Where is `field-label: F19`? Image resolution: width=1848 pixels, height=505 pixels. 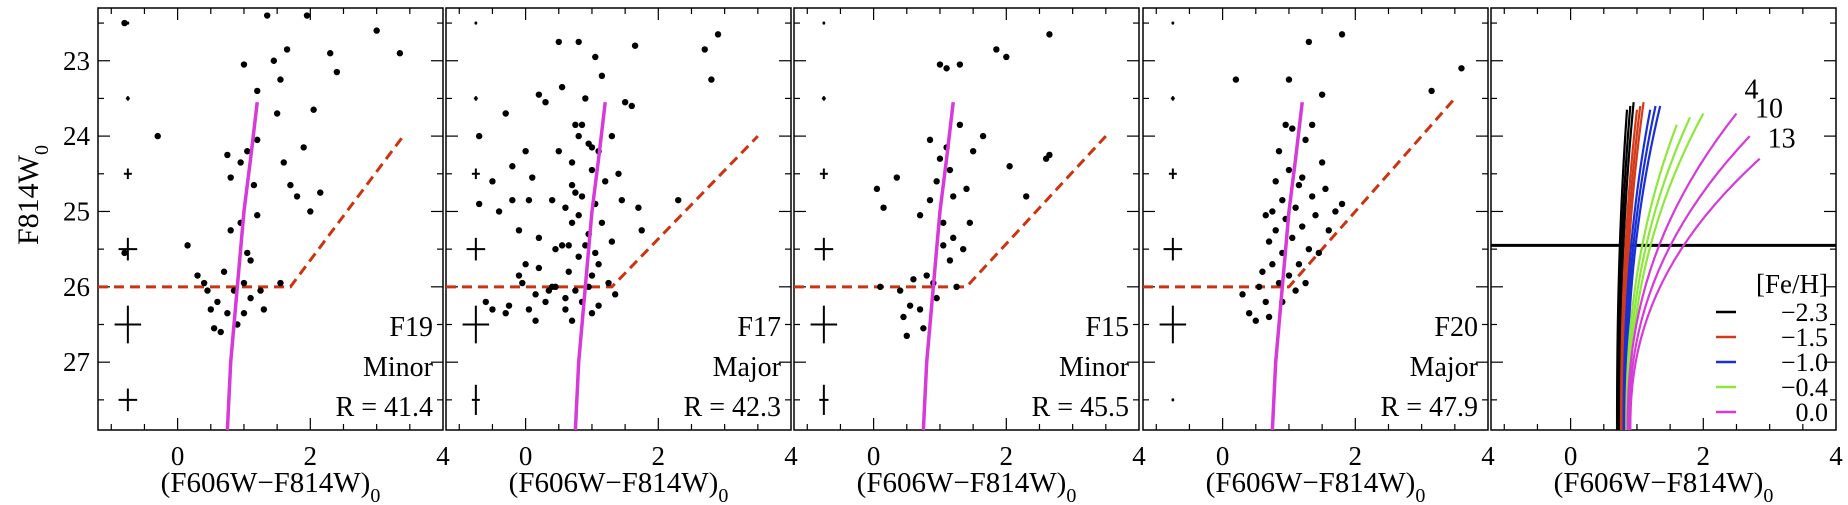
field-label: F19 is located at coordinates (411, 327).